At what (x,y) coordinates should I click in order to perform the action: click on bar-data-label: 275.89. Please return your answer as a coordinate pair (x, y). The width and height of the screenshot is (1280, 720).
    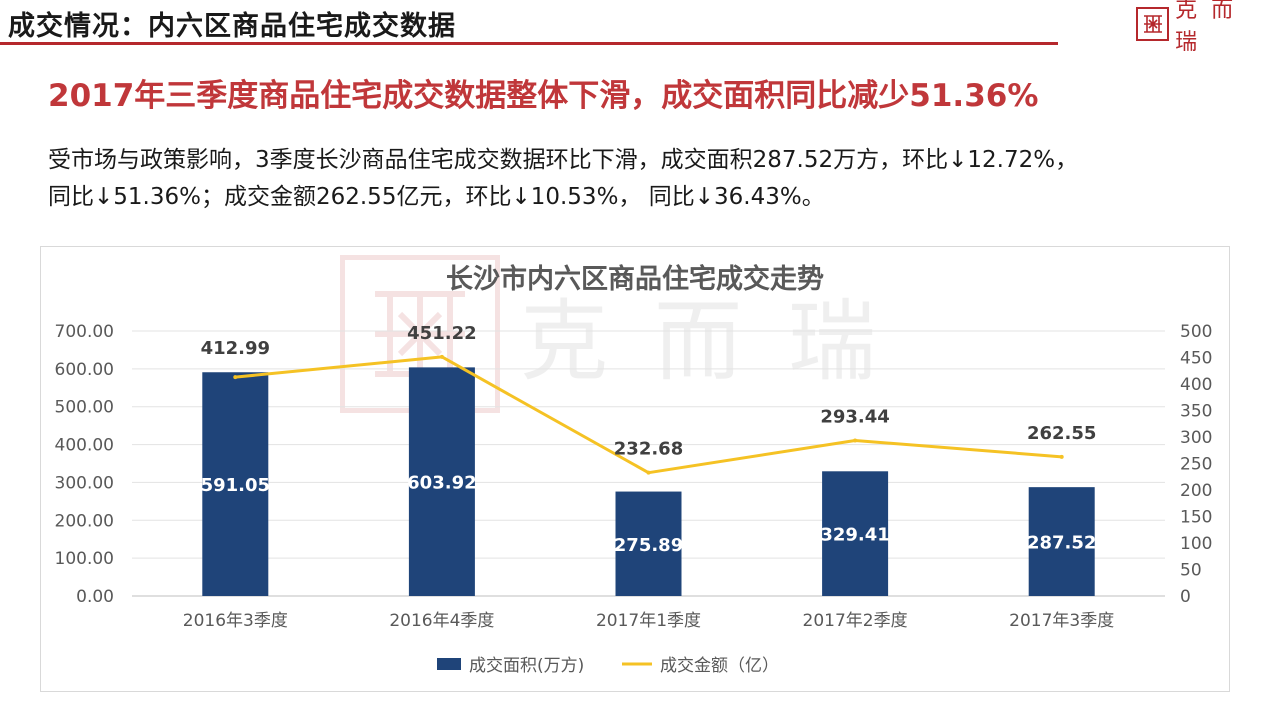
    Looking at the image, I should click on (648, 545).